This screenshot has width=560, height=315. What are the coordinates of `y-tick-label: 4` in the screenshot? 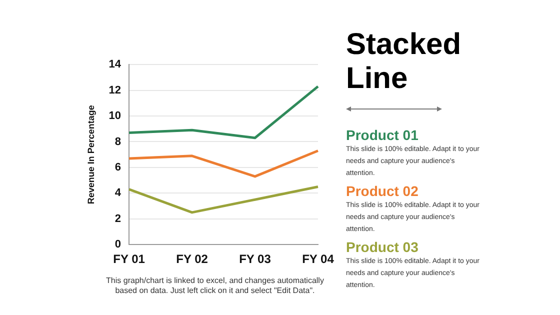 It's located at (118, 193).